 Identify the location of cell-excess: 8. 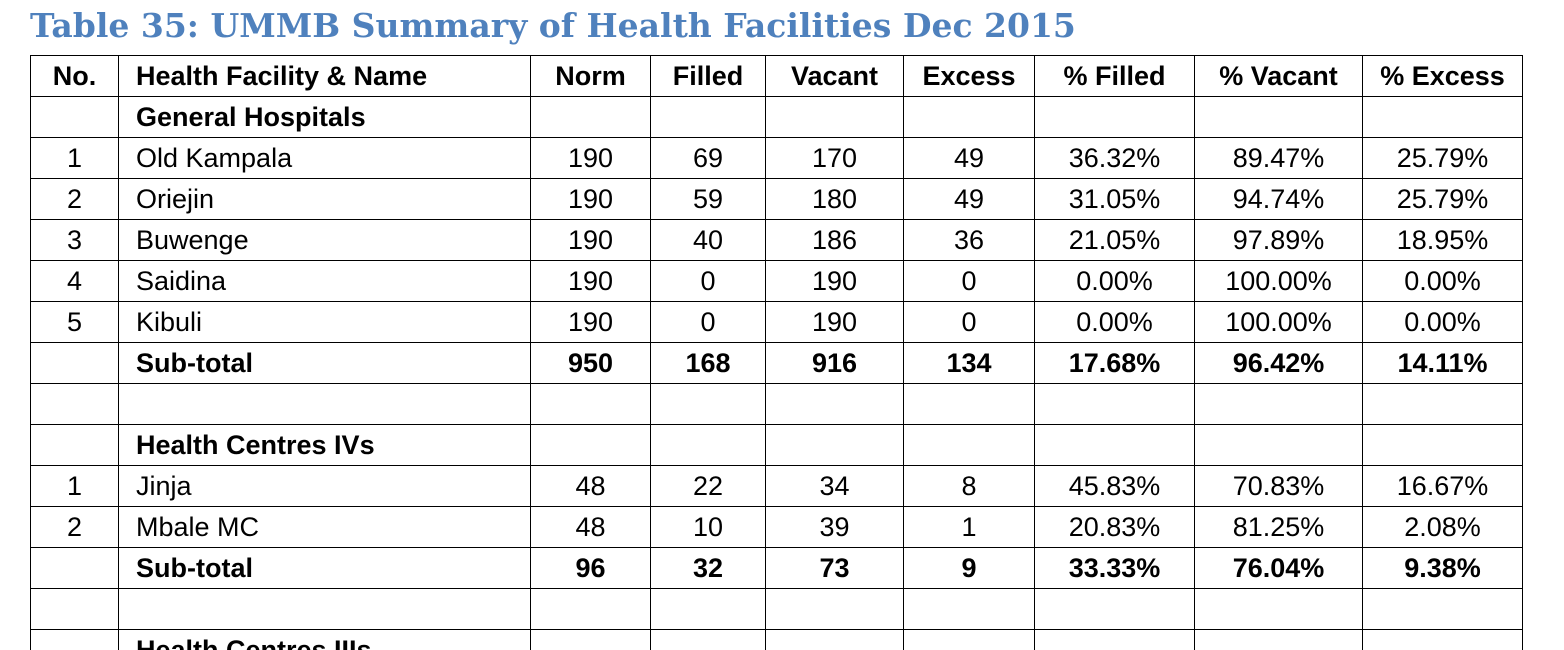
(969, 486).